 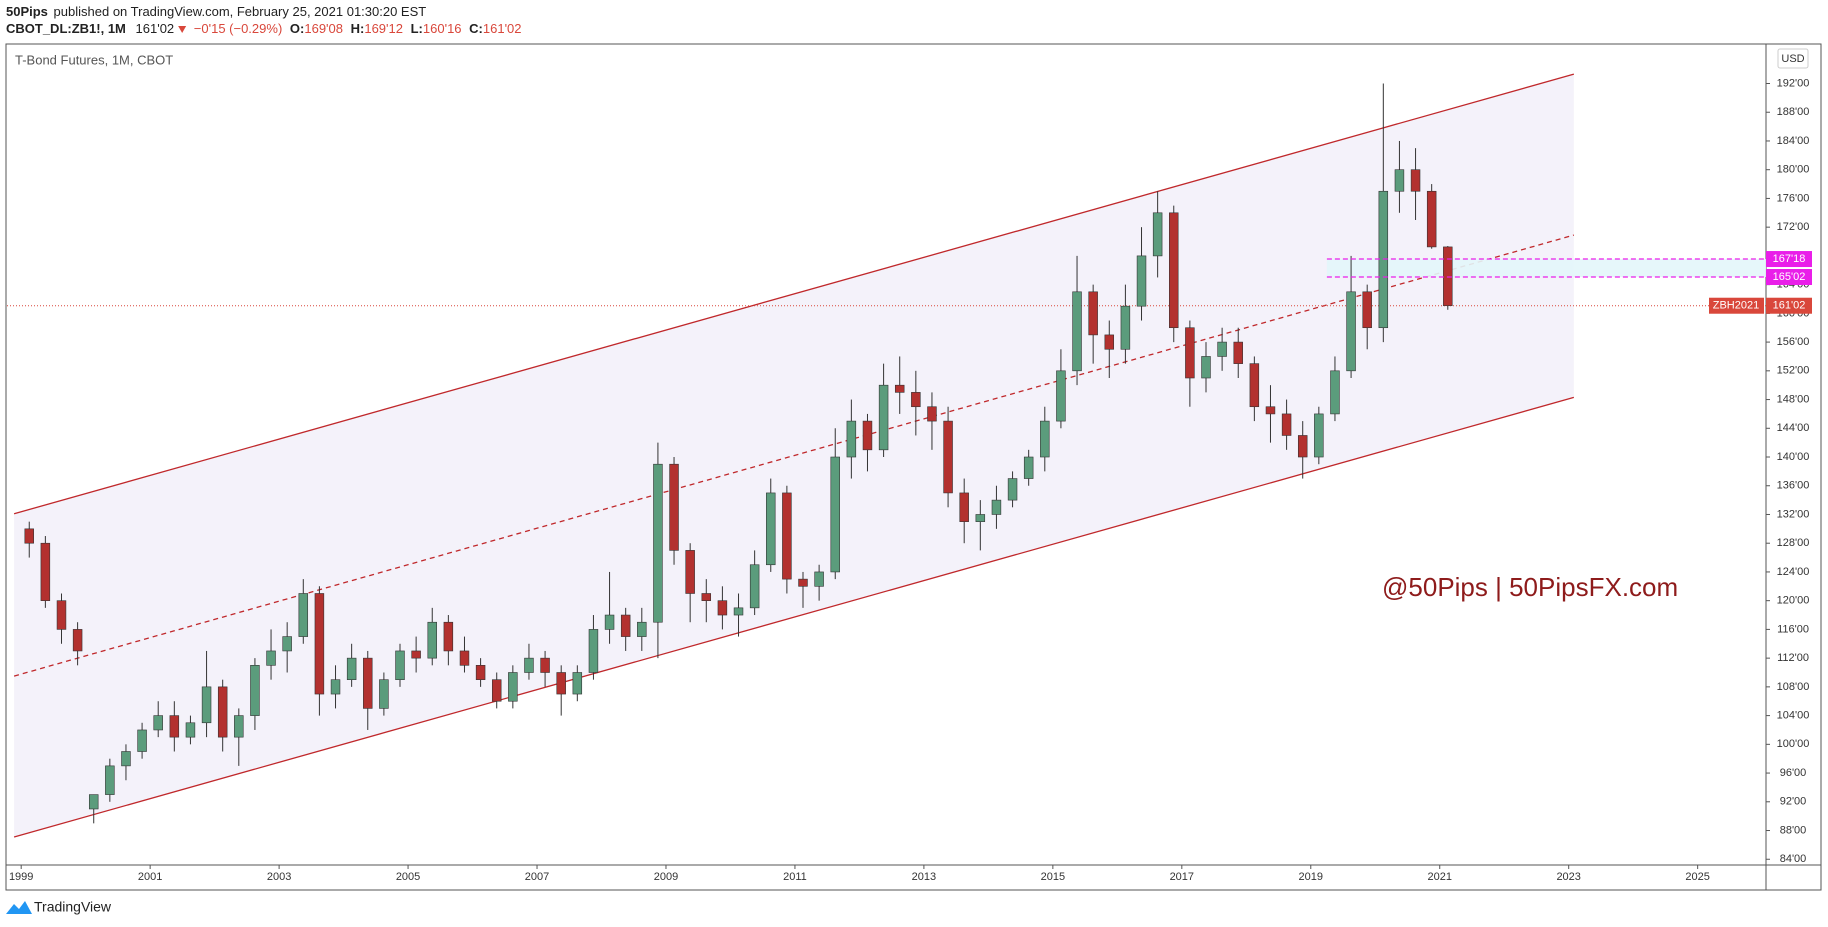 What do you see at coordinates (1793, 83) in the screenshot?
I see `y-tick-label: 192'00` at bounding box center [1793, 83].